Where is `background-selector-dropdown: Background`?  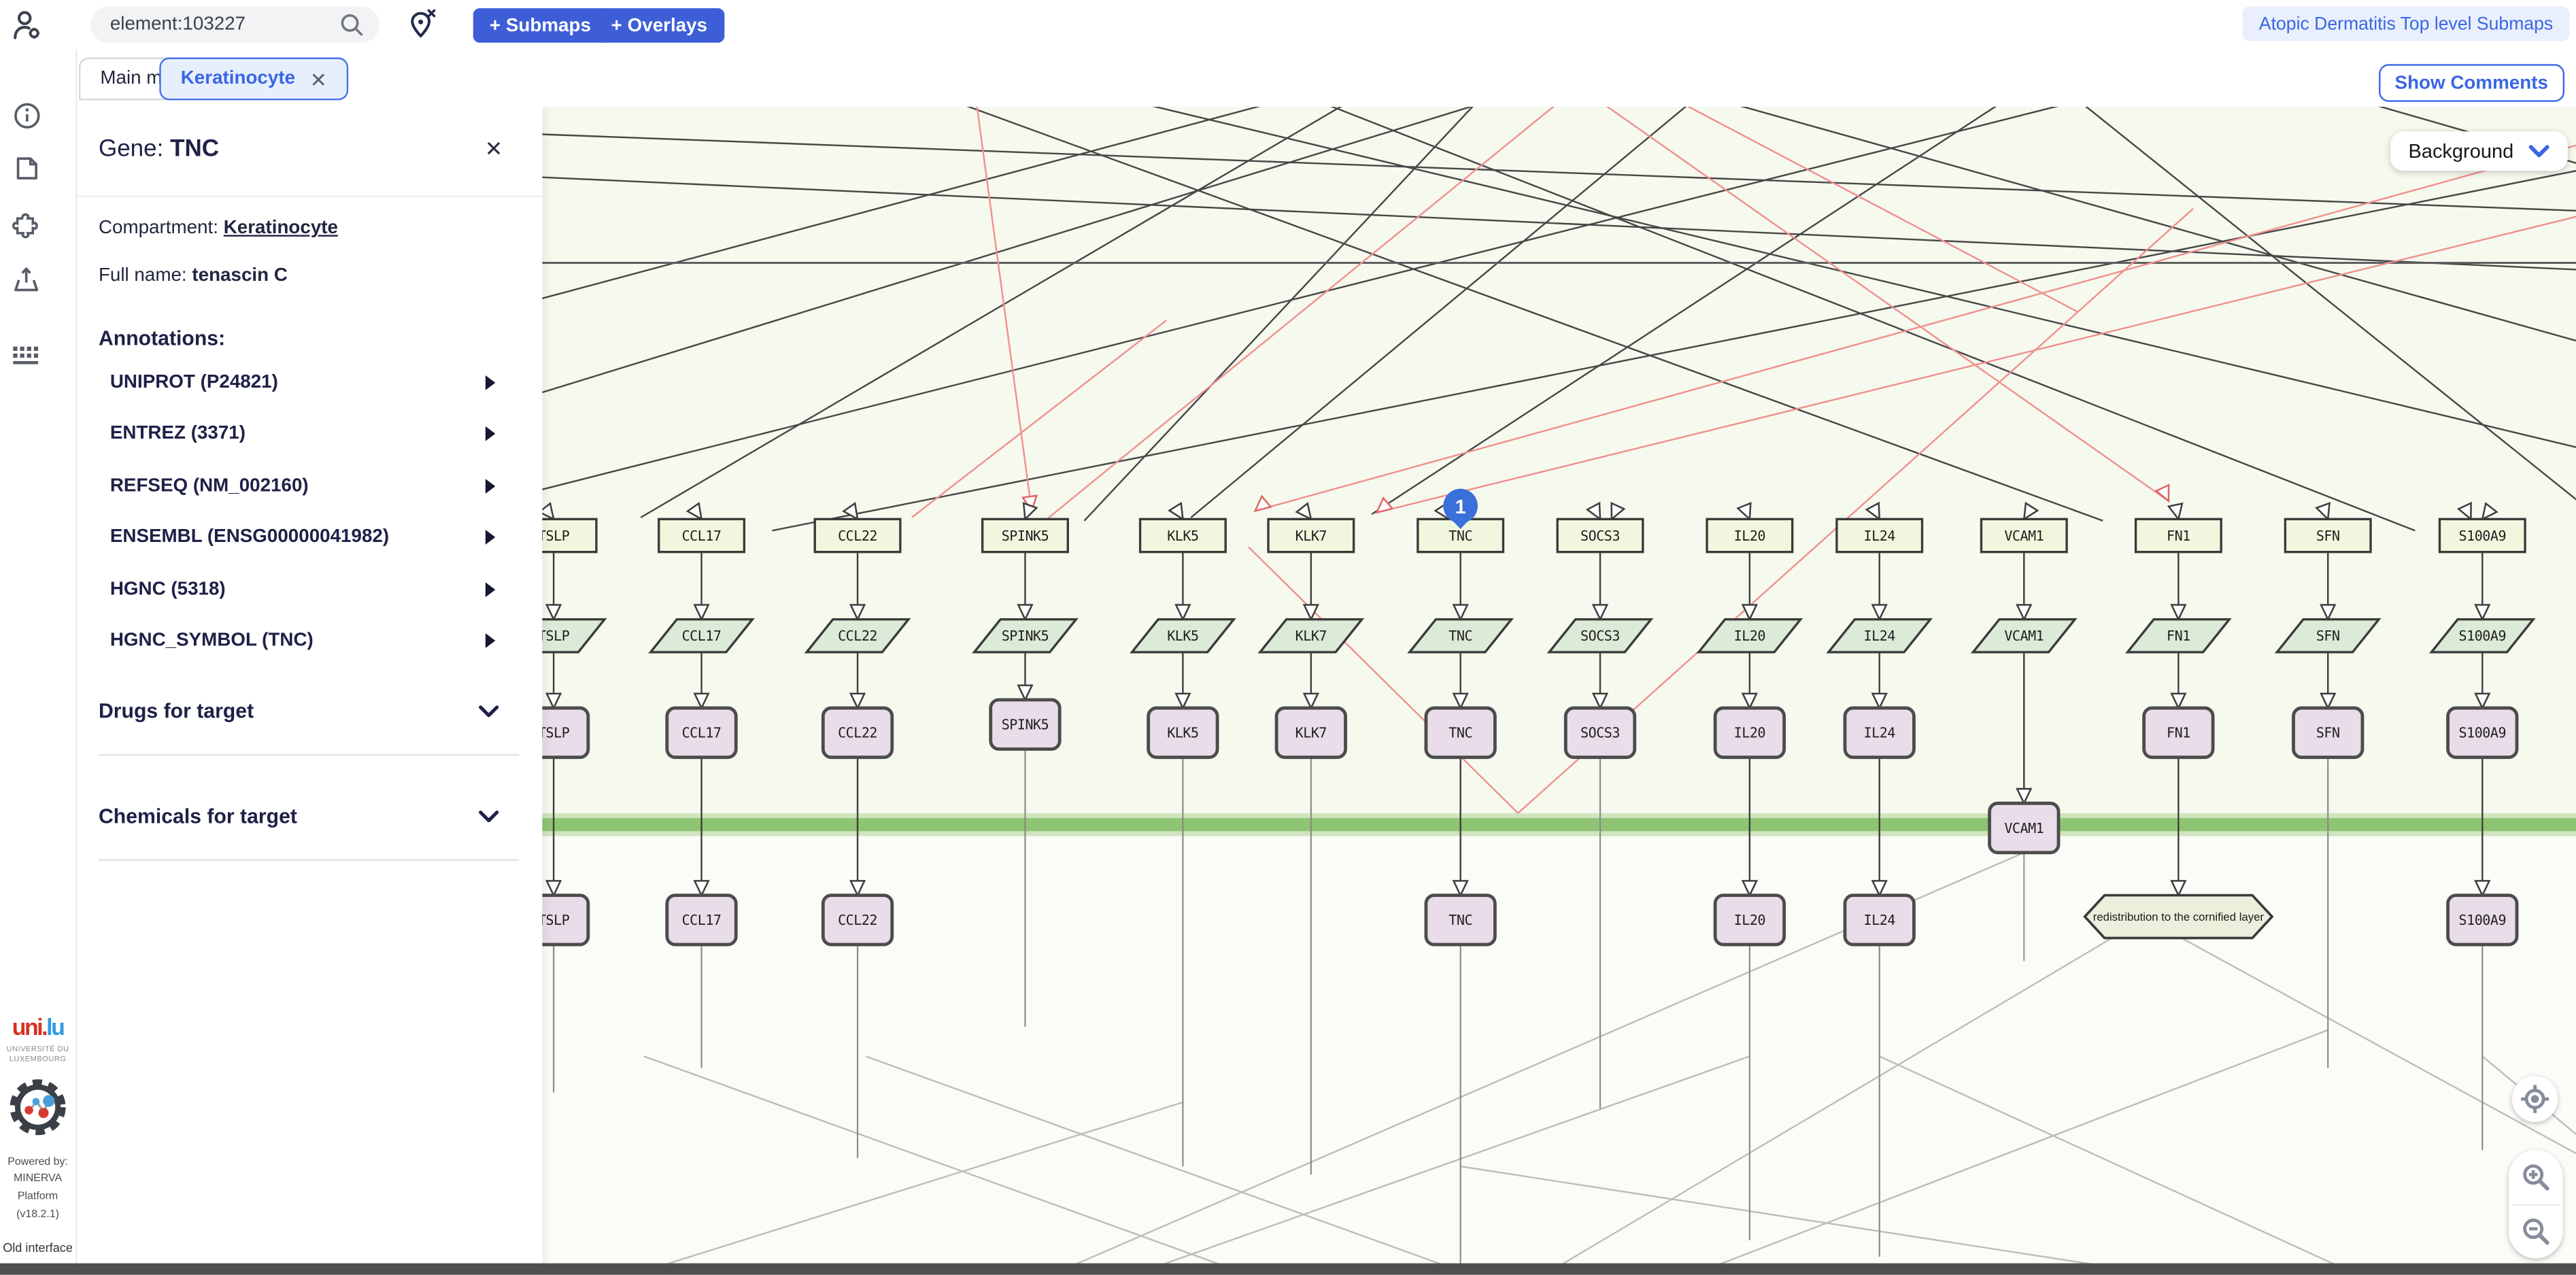 background-selector-dropdown: Background is located at coordinates (2479, 151).